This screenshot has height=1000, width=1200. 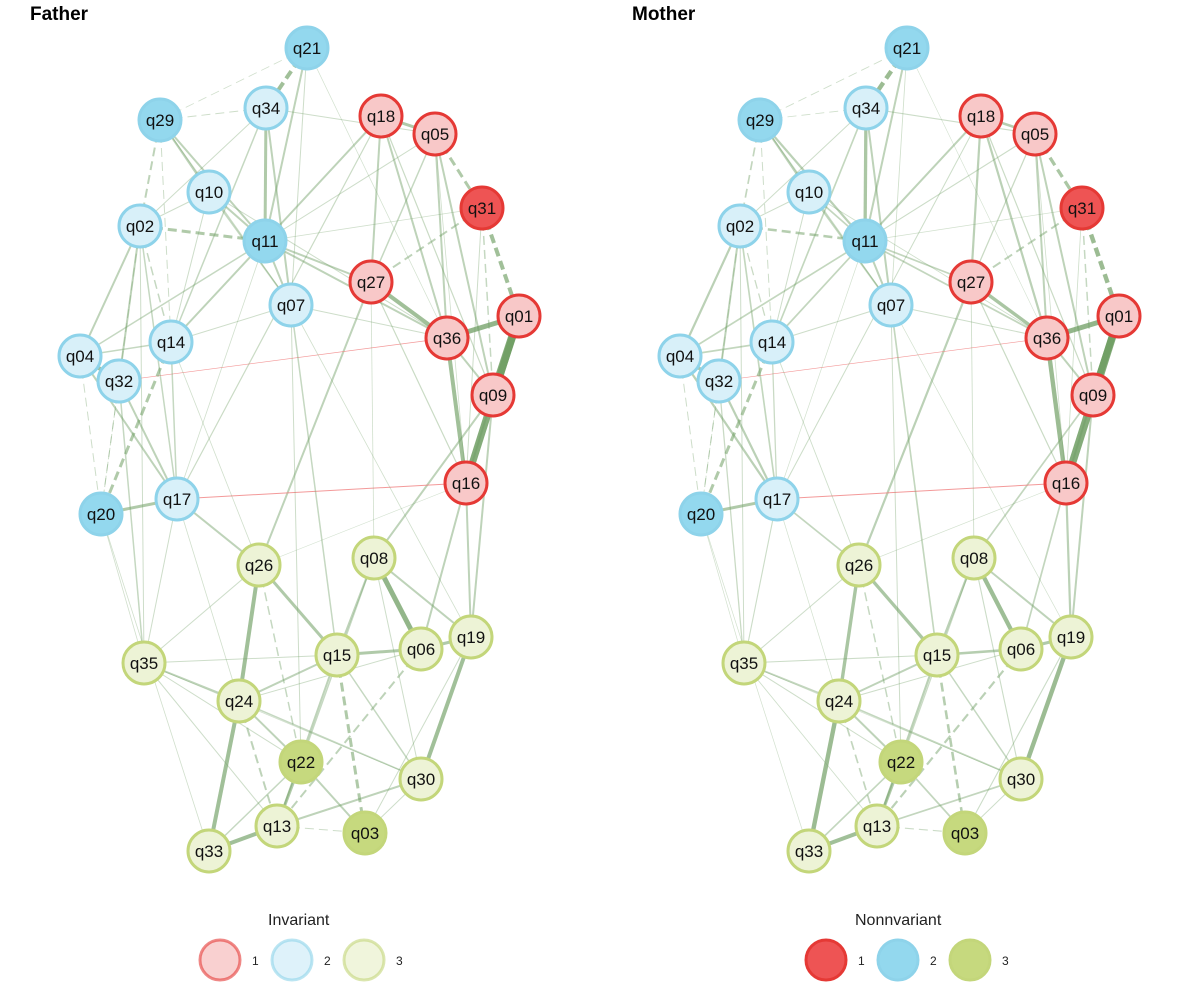 I want to click on node-circle-q05, so click(x=435, y=134).